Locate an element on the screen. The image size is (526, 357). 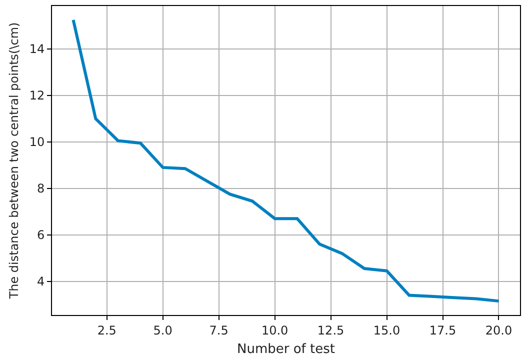
x-tick-label: 7.5 is located at coordinates (218, 330).